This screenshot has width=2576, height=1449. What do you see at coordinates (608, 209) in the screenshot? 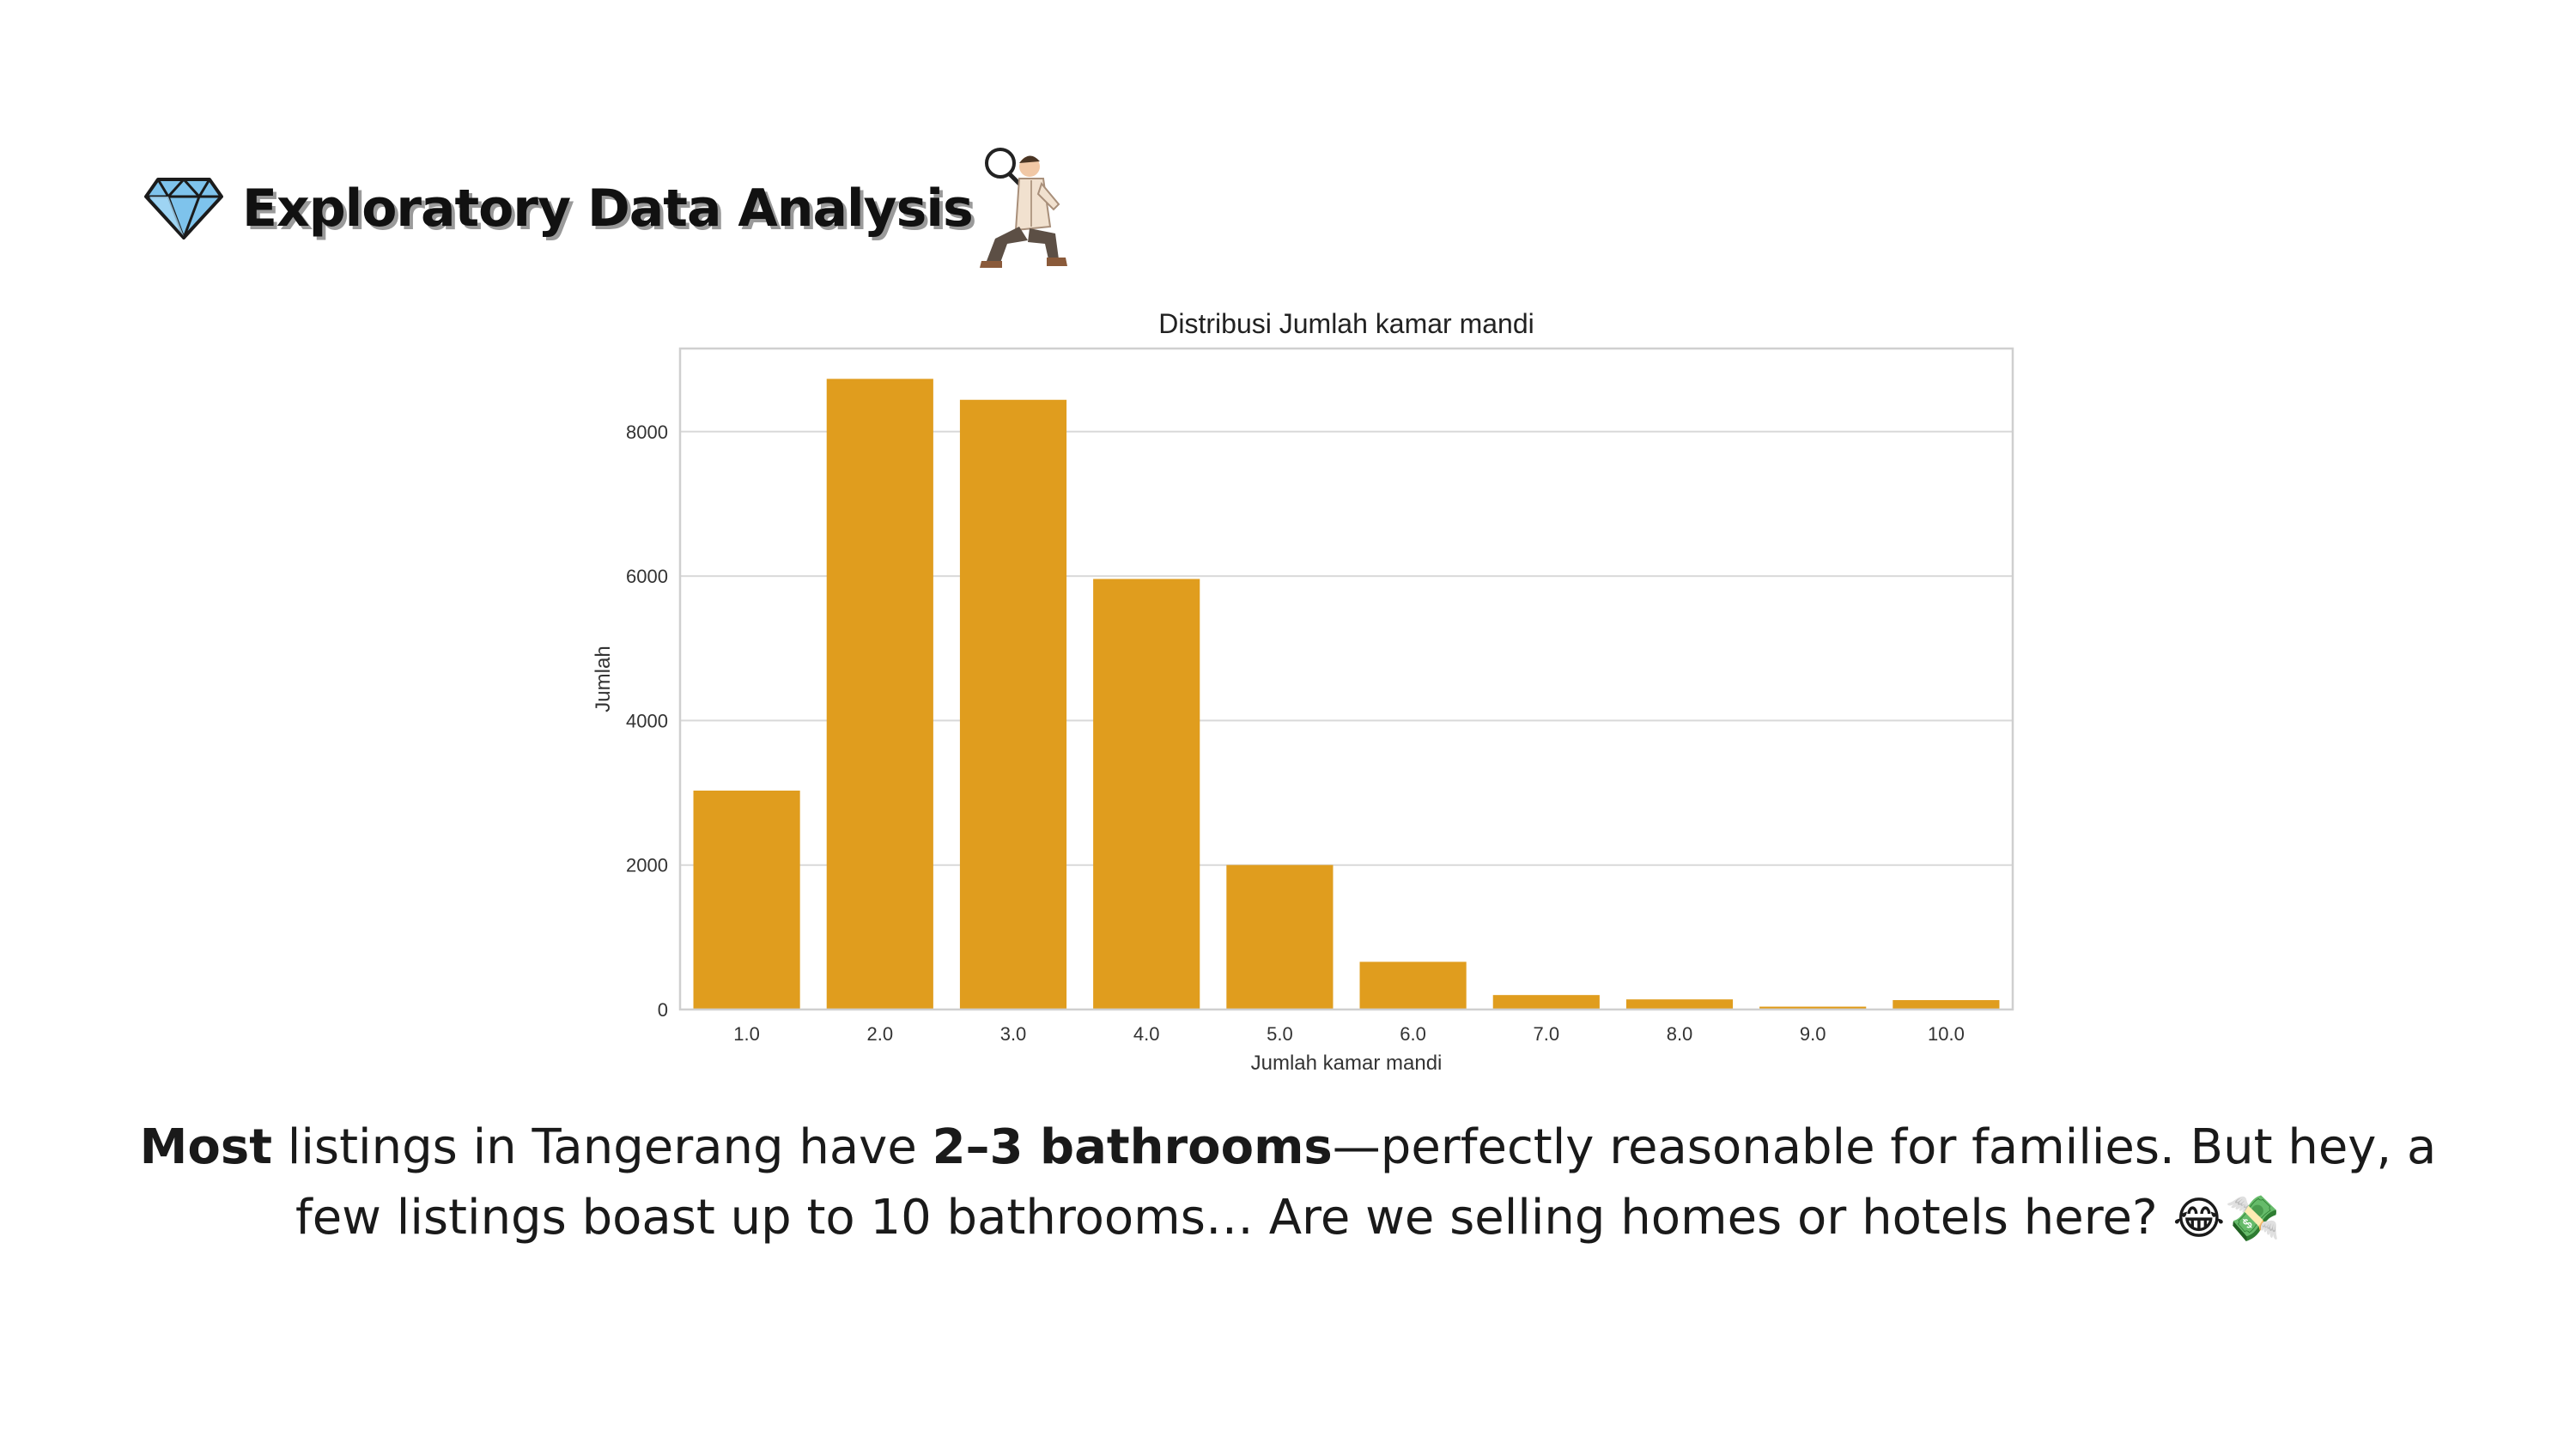
I see `page-title: Exploratory Data Analysis` at bounding box center [608, 209].